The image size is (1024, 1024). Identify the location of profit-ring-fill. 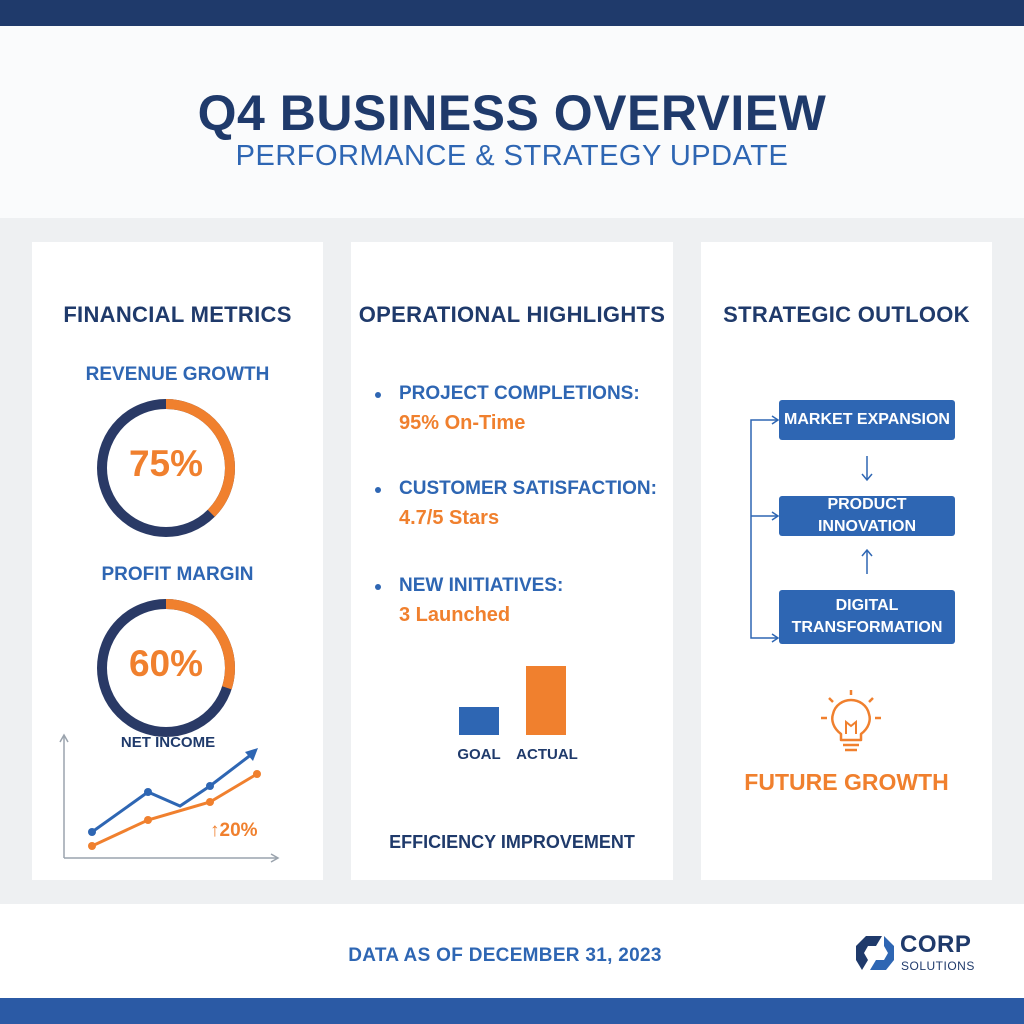
(166, 668).